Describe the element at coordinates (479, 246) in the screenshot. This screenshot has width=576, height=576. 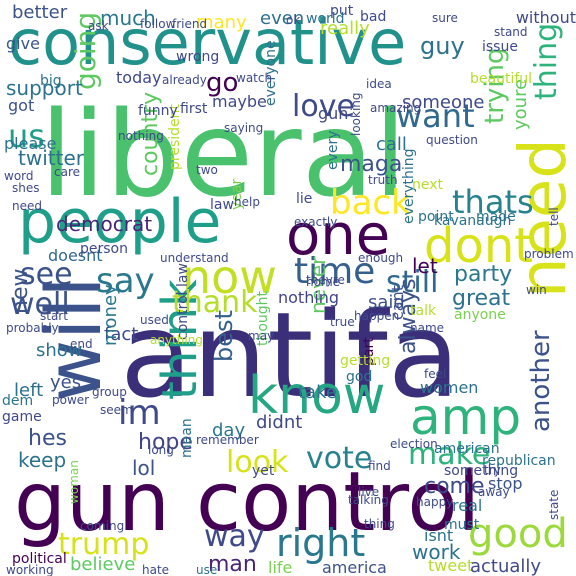
I see `word-dont: dont` at that location.